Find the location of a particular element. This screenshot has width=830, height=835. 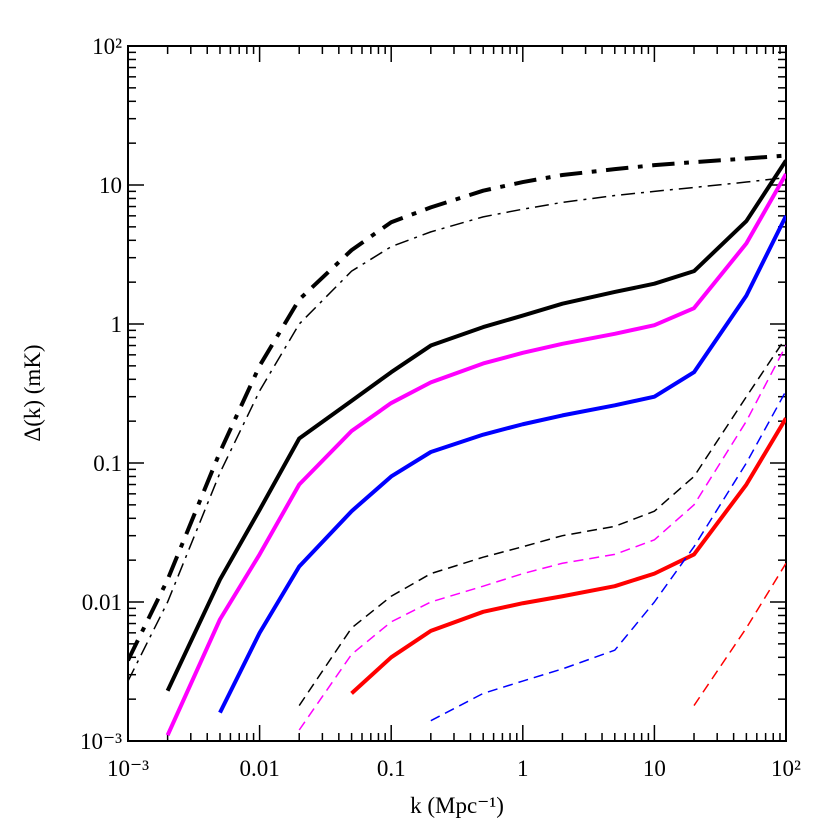

x-tick-label: 1 is located at coordinates (523, 768).